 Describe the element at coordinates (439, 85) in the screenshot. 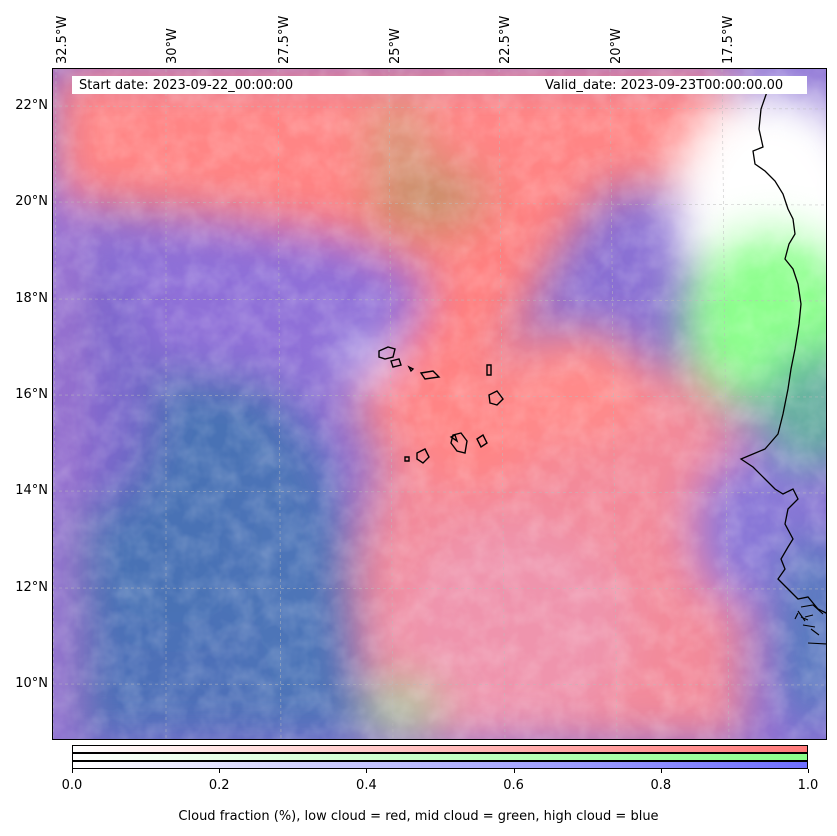

I see `info-bar` at that location.